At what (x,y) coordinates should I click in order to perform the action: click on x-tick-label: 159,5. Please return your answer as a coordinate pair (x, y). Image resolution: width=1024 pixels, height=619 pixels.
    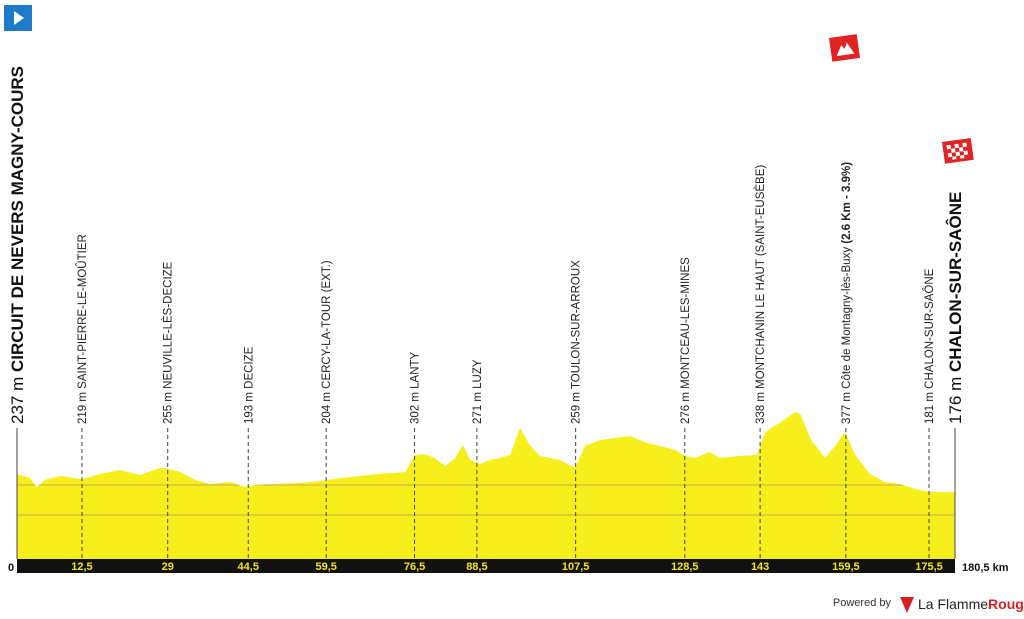
    Looking at the image, I should click on (846, 567).